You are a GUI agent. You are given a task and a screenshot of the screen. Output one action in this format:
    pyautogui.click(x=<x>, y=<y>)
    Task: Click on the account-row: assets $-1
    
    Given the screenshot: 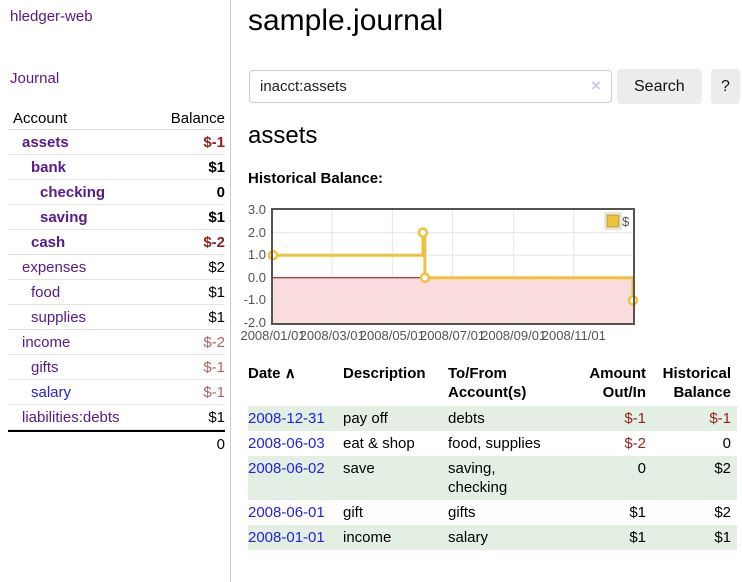 What is the action you would take?
    pyautogui.click(x=116, y=142)
    